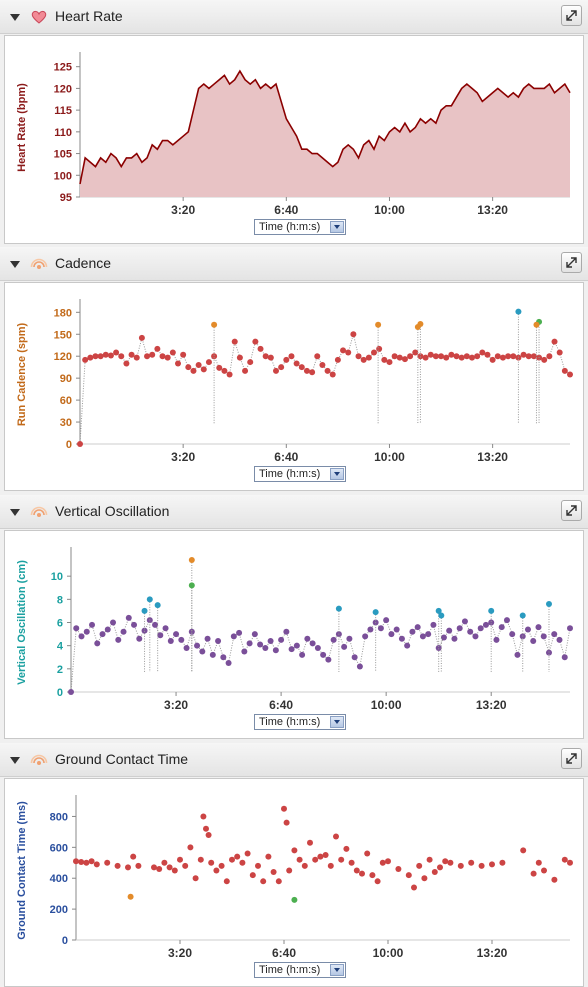 This screenshot has width=588, height=987. What do you see at coordinates (63, 89) in the screenshot?
I see `y-tick-label: 120` at bounding box center [63, 89].